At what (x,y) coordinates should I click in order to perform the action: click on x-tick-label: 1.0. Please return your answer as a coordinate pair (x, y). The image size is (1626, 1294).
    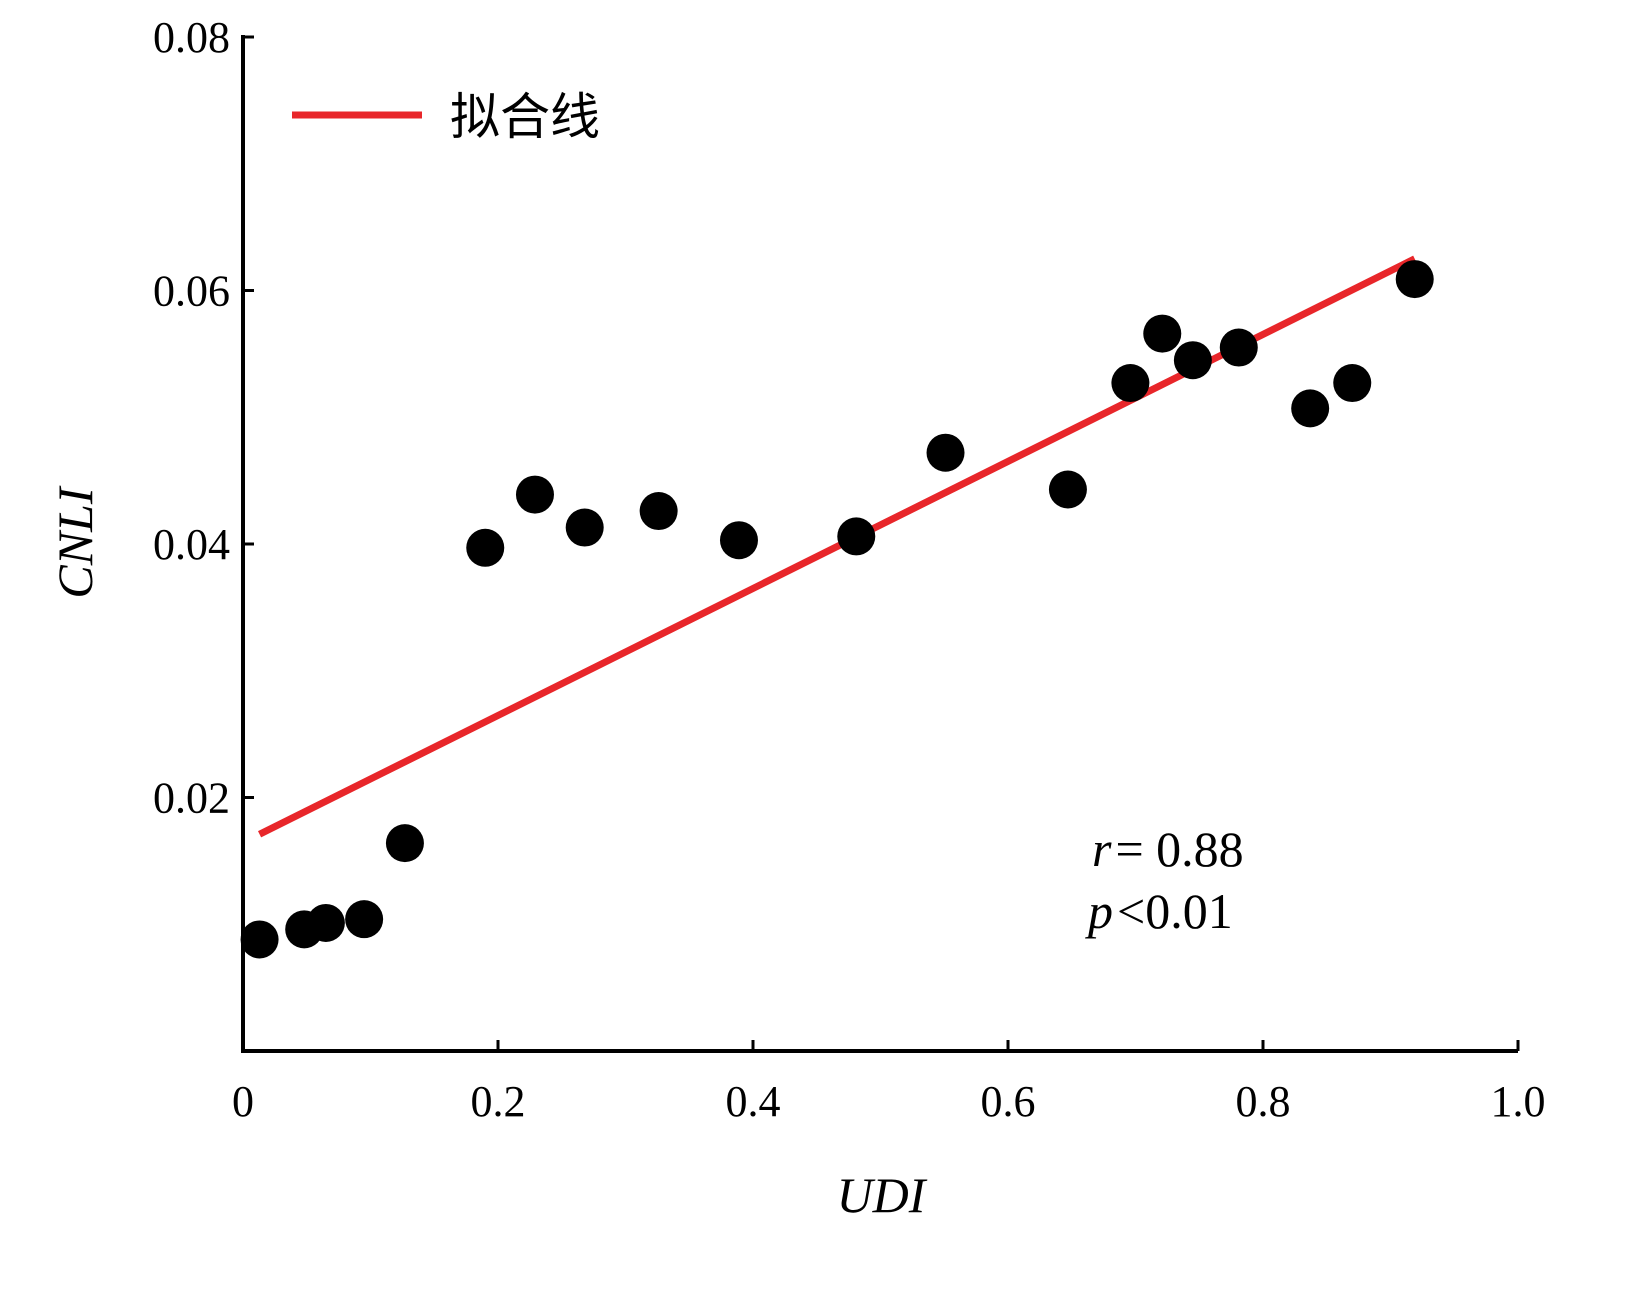
    Looking at the image, I should click on (1518, 1101).